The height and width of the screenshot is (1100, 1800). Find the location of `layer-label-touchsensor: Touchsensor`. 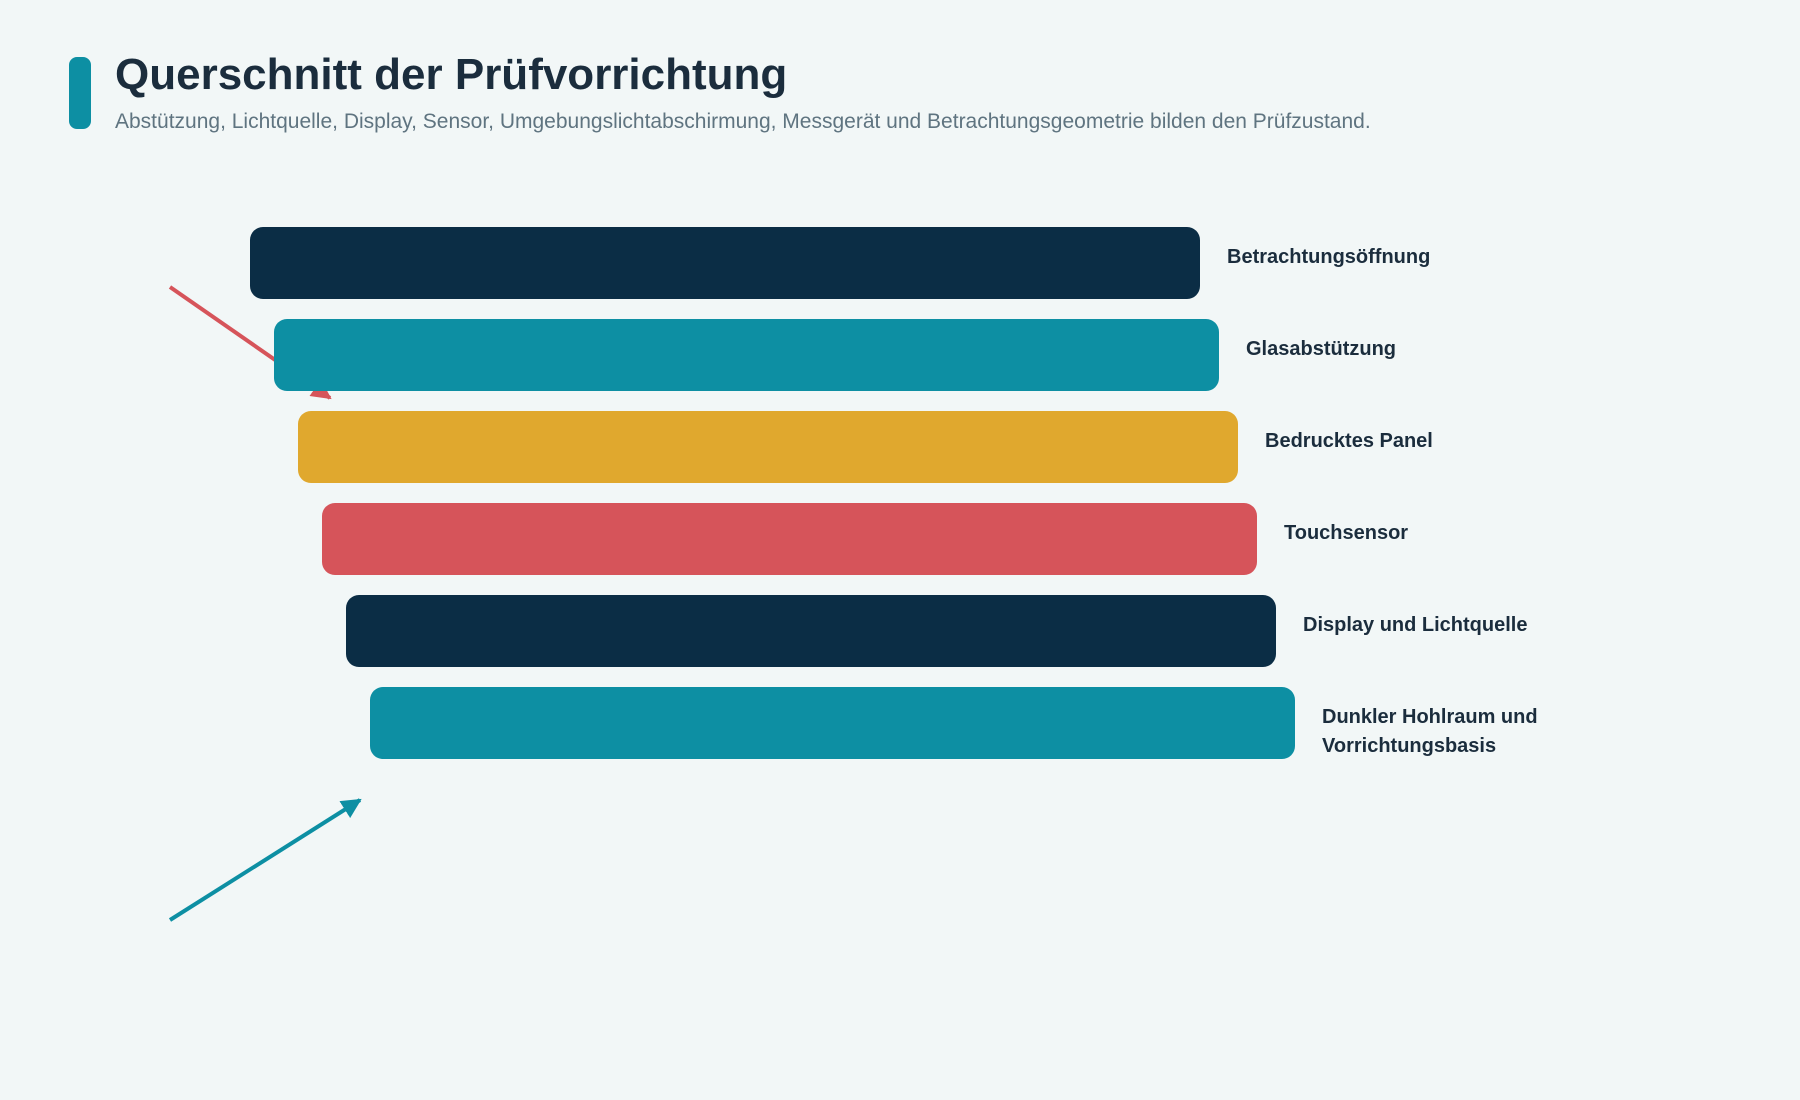

layer-label-touchsensor: Touchsensor is located at coordinates (1346, 533).